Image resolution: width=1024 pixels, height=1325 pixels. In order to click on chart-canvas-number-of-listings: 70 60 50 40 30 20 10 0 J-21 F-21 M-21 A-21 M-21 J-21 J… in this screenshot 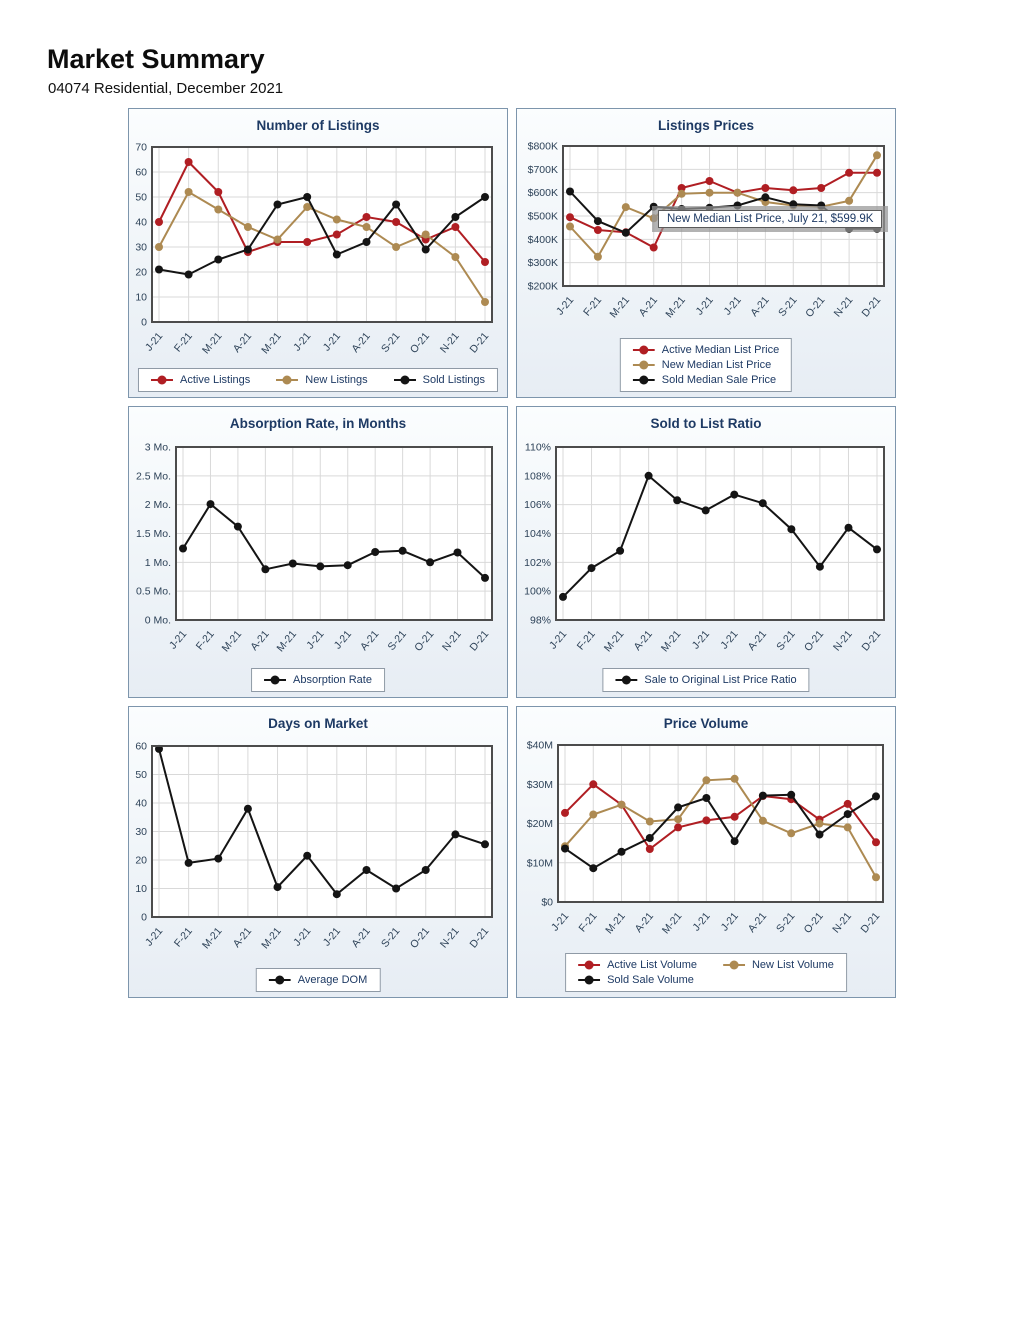, I will do `click(318, 253)`.